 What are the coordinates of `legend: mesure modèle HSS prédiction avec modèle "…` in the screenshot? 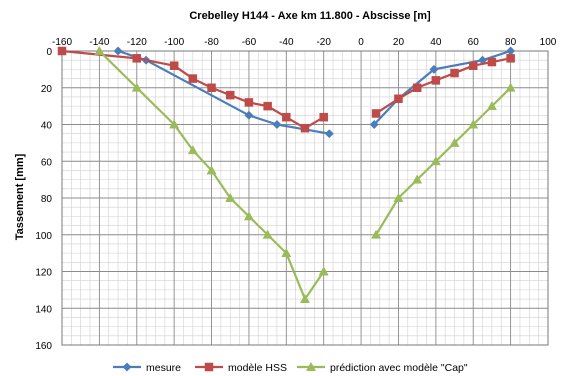 It's located at (290, 367).